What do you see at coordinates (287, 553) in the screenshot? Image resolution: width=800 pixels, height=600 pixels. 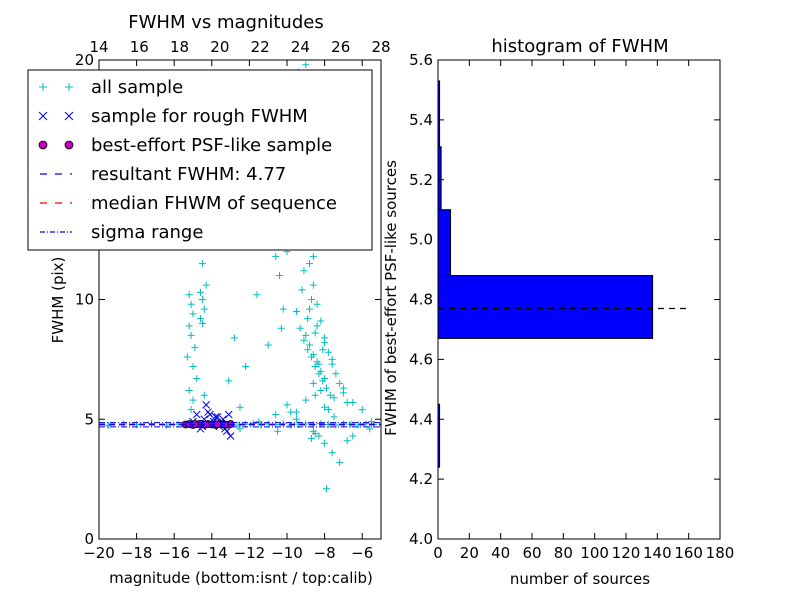 I see `x-tick-label: −10` at bounding box center [287, 553].